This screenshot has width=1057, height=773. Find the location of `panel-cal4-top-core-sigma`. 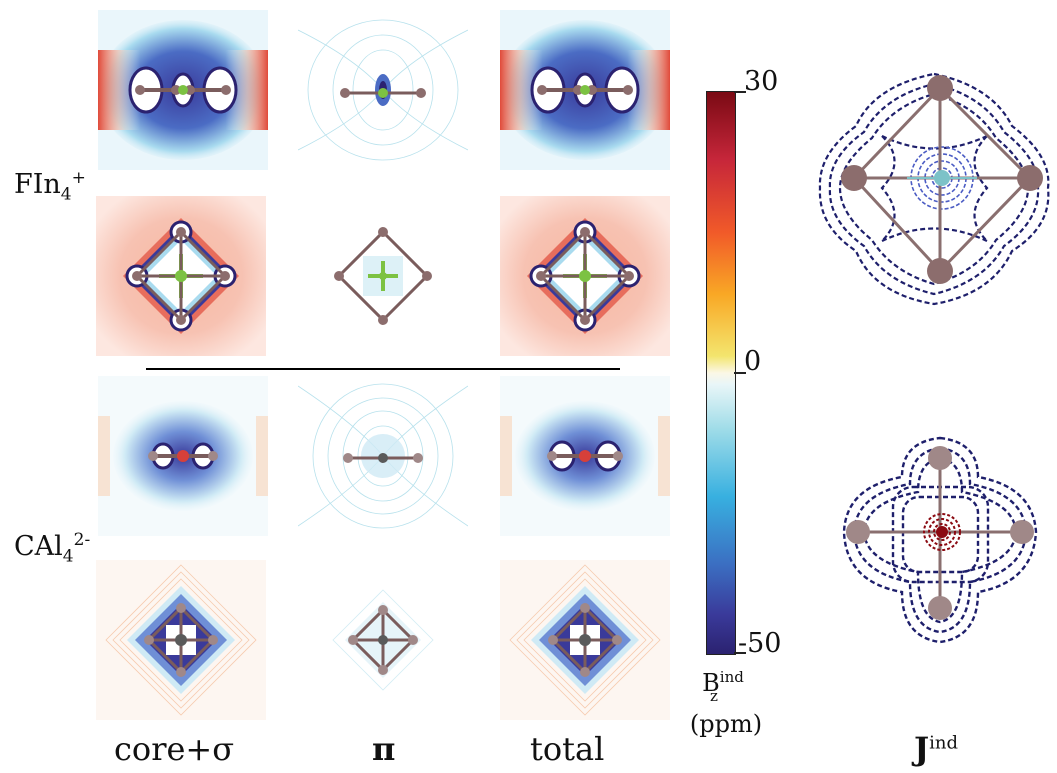

panel-cal4-top-core-sigma is located at coordinates (181, 640).